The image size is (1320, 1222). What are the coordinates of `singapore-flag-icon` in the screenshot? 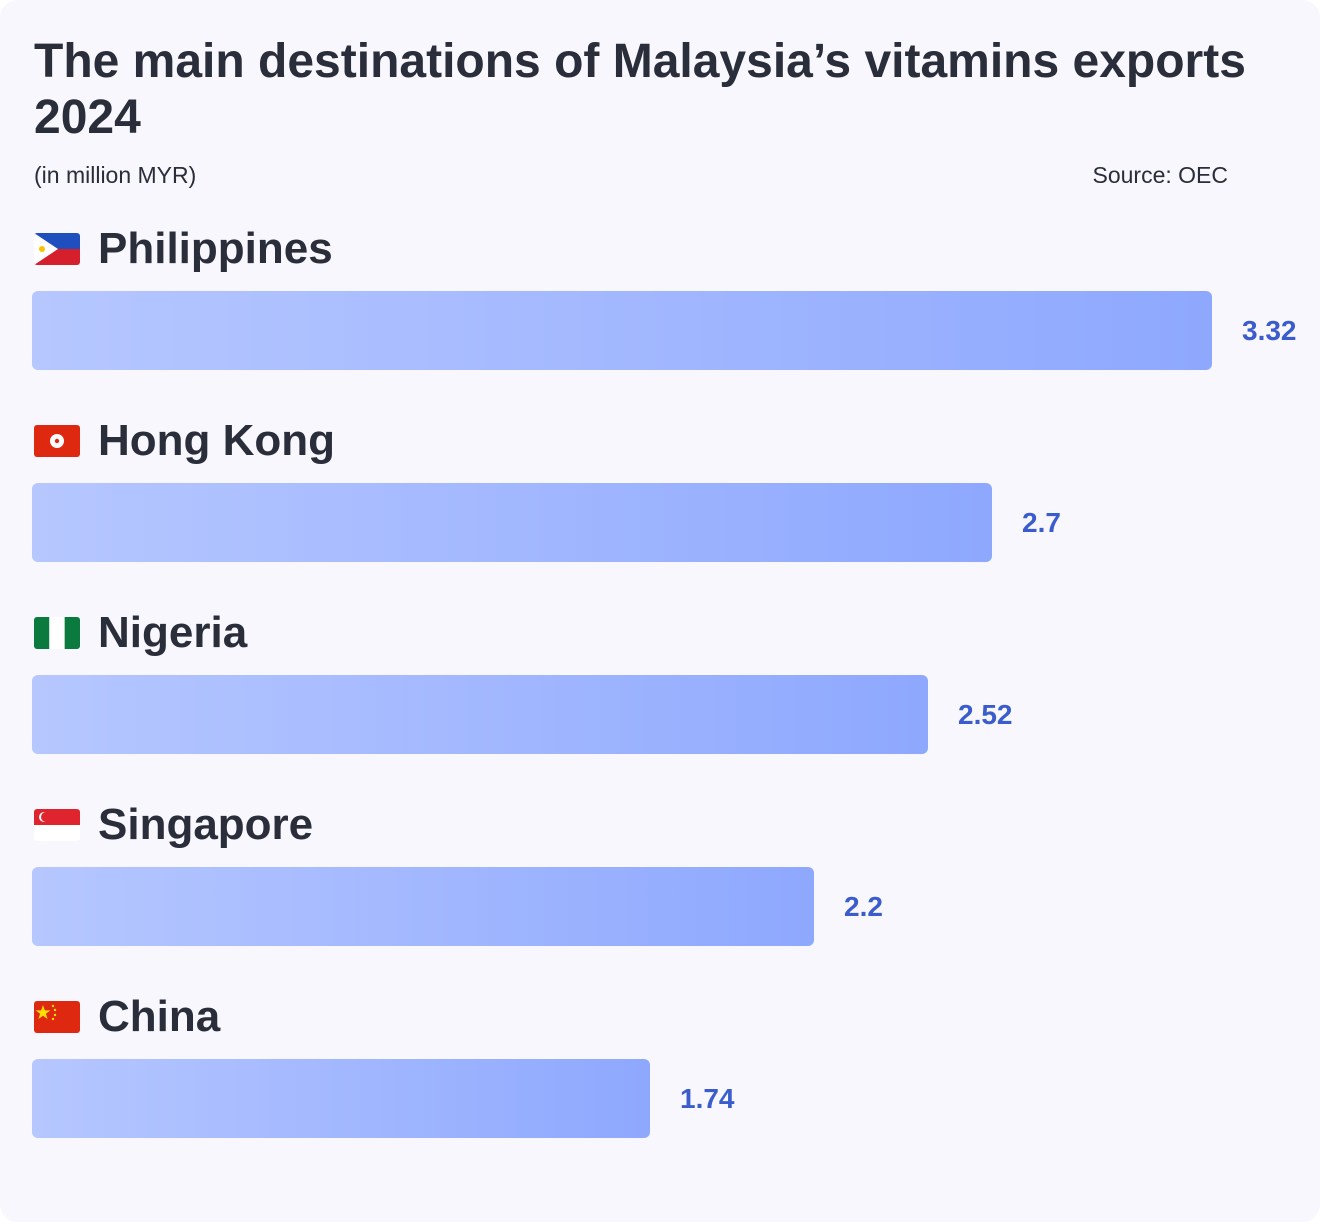 It's located at (57, 825).